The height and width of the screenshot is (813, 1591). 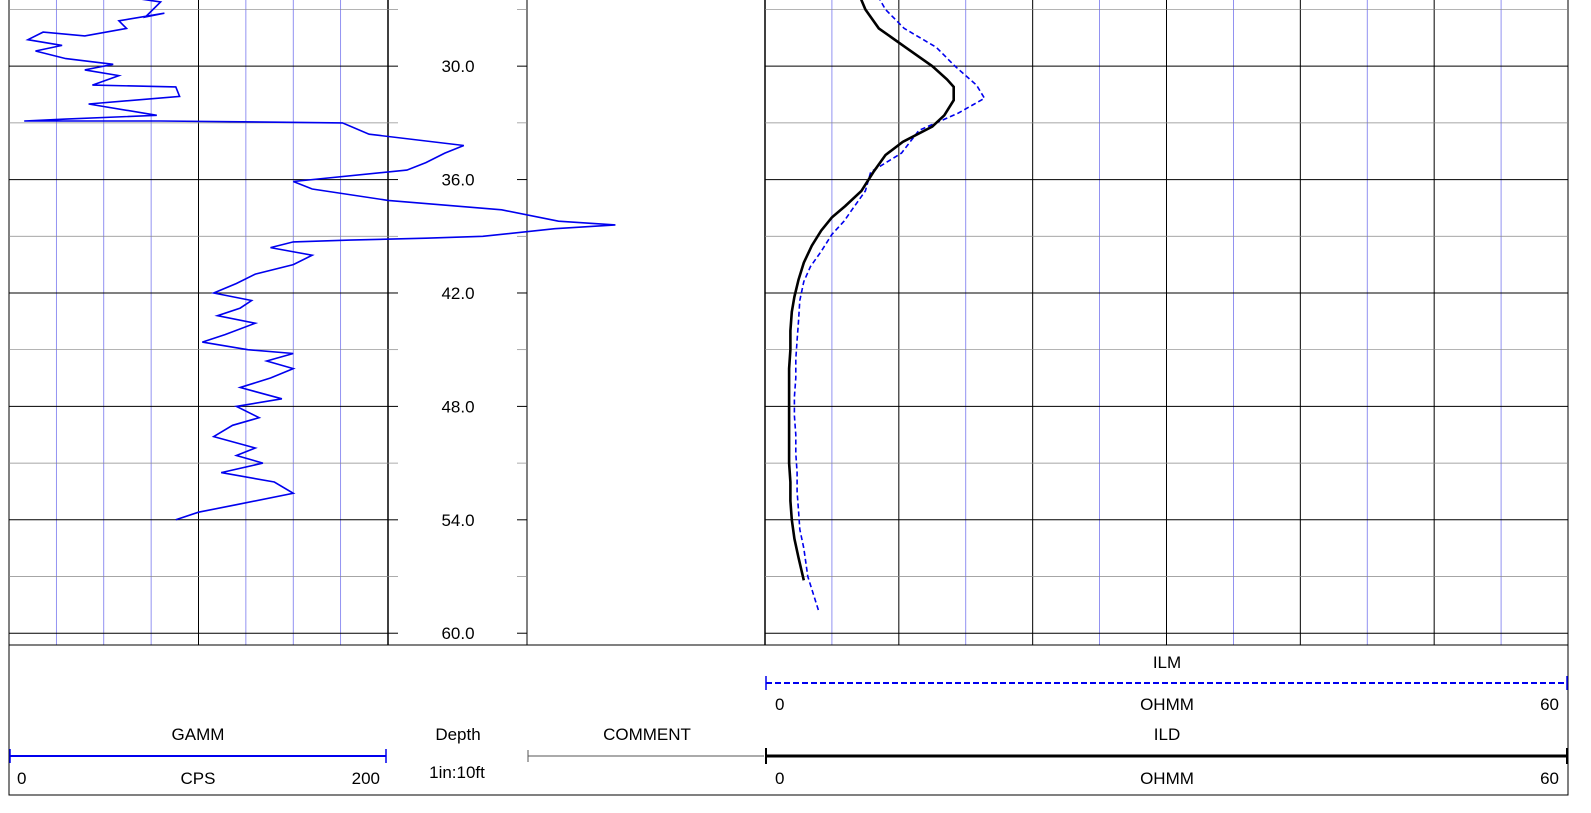 What do you see at coordinates (1167, 662) in the screenshot?
I see `ilm-name: ILM` at bounding box center [1167, 662].